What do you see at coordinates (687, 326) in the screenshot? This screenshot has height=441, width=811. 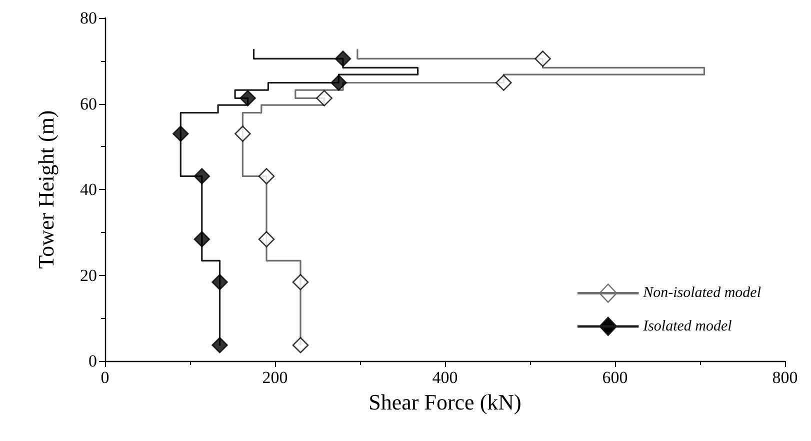 I see `legend-label: Isolated model` at bounding box center [687, 326].